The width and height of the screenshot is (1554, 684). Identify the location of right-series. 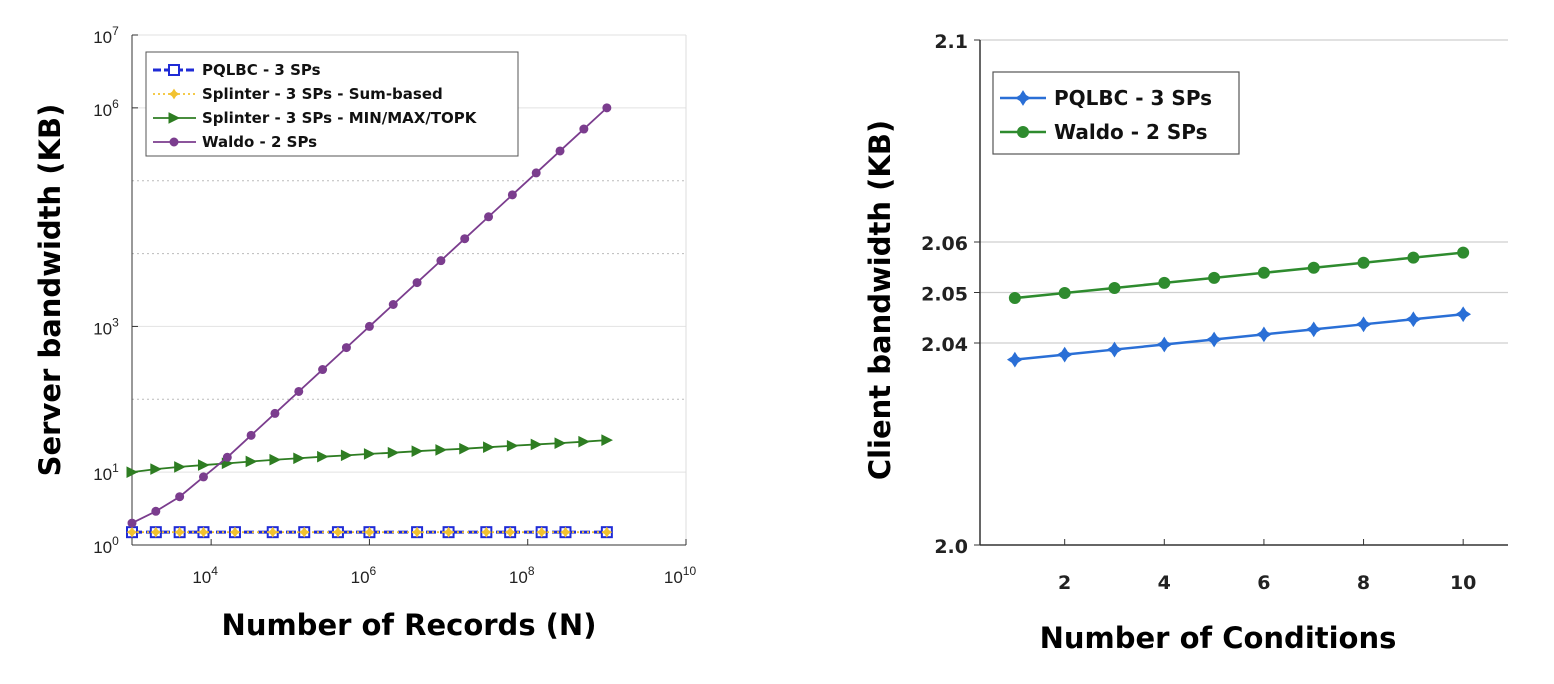
(1239, 307).